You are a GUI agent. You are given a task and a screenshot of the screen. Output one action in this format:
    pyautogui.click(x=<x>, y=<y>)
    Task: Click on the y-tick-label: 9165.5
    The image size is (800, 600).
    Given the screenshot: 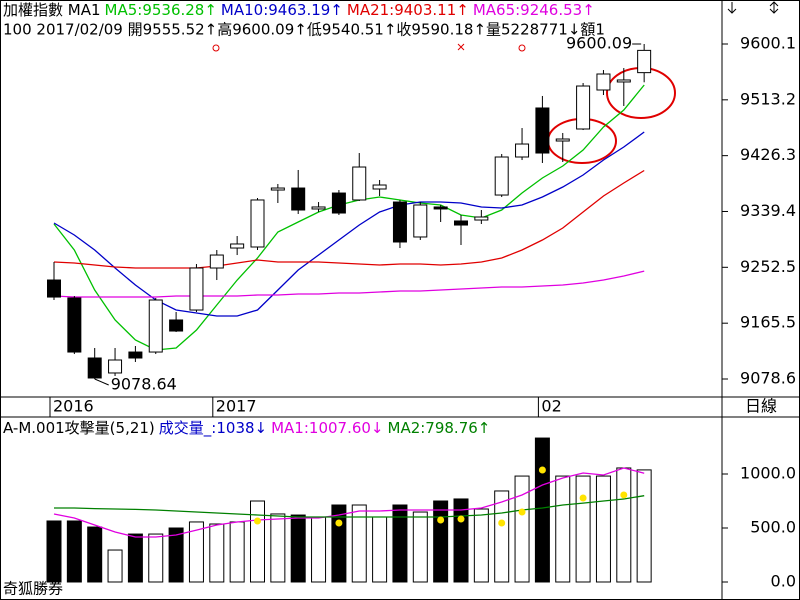 What is the action you would take?
    pyautogui.click(x=768, y=322)
    